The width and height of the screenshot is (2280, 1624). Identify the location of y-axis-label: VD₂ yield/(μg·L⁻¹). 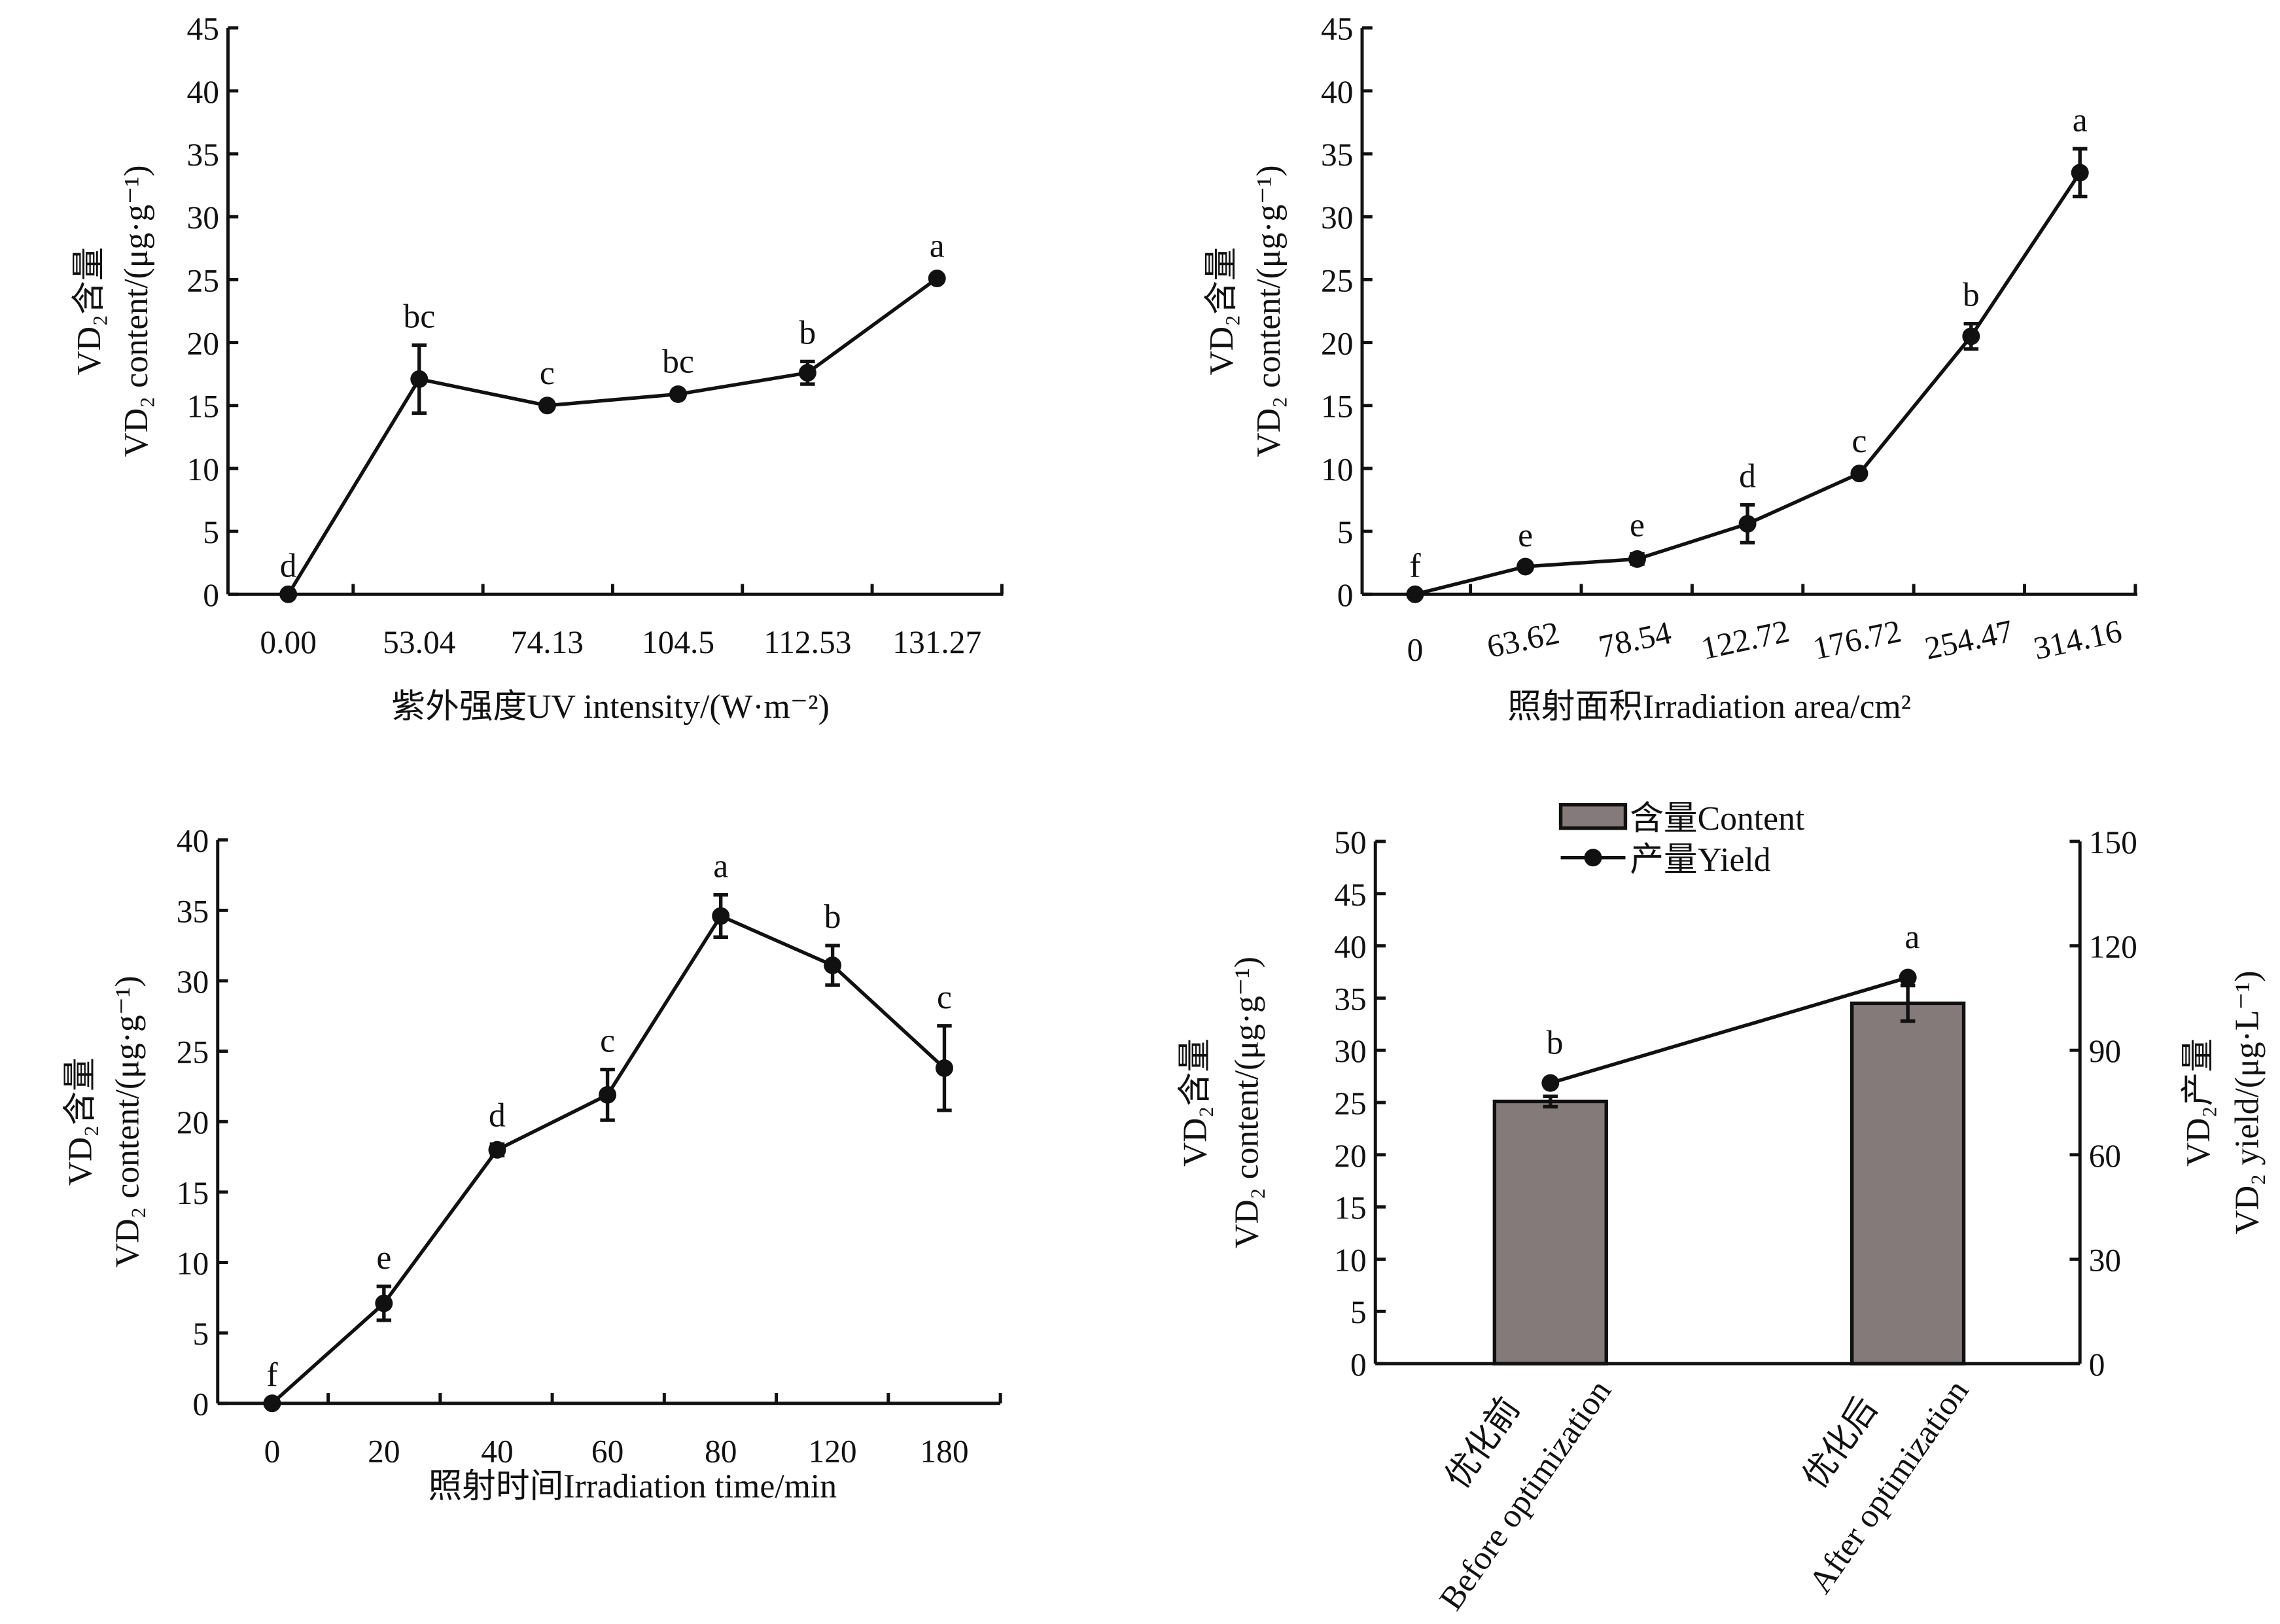
(2247, 1103).